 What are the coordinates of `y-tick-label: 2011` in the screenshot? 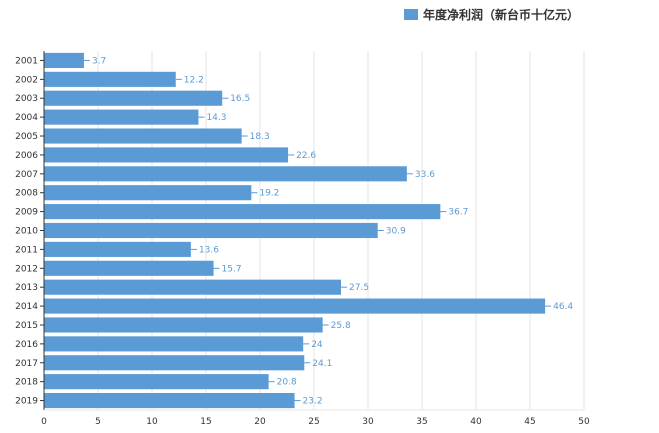 It's located at (26, 250).